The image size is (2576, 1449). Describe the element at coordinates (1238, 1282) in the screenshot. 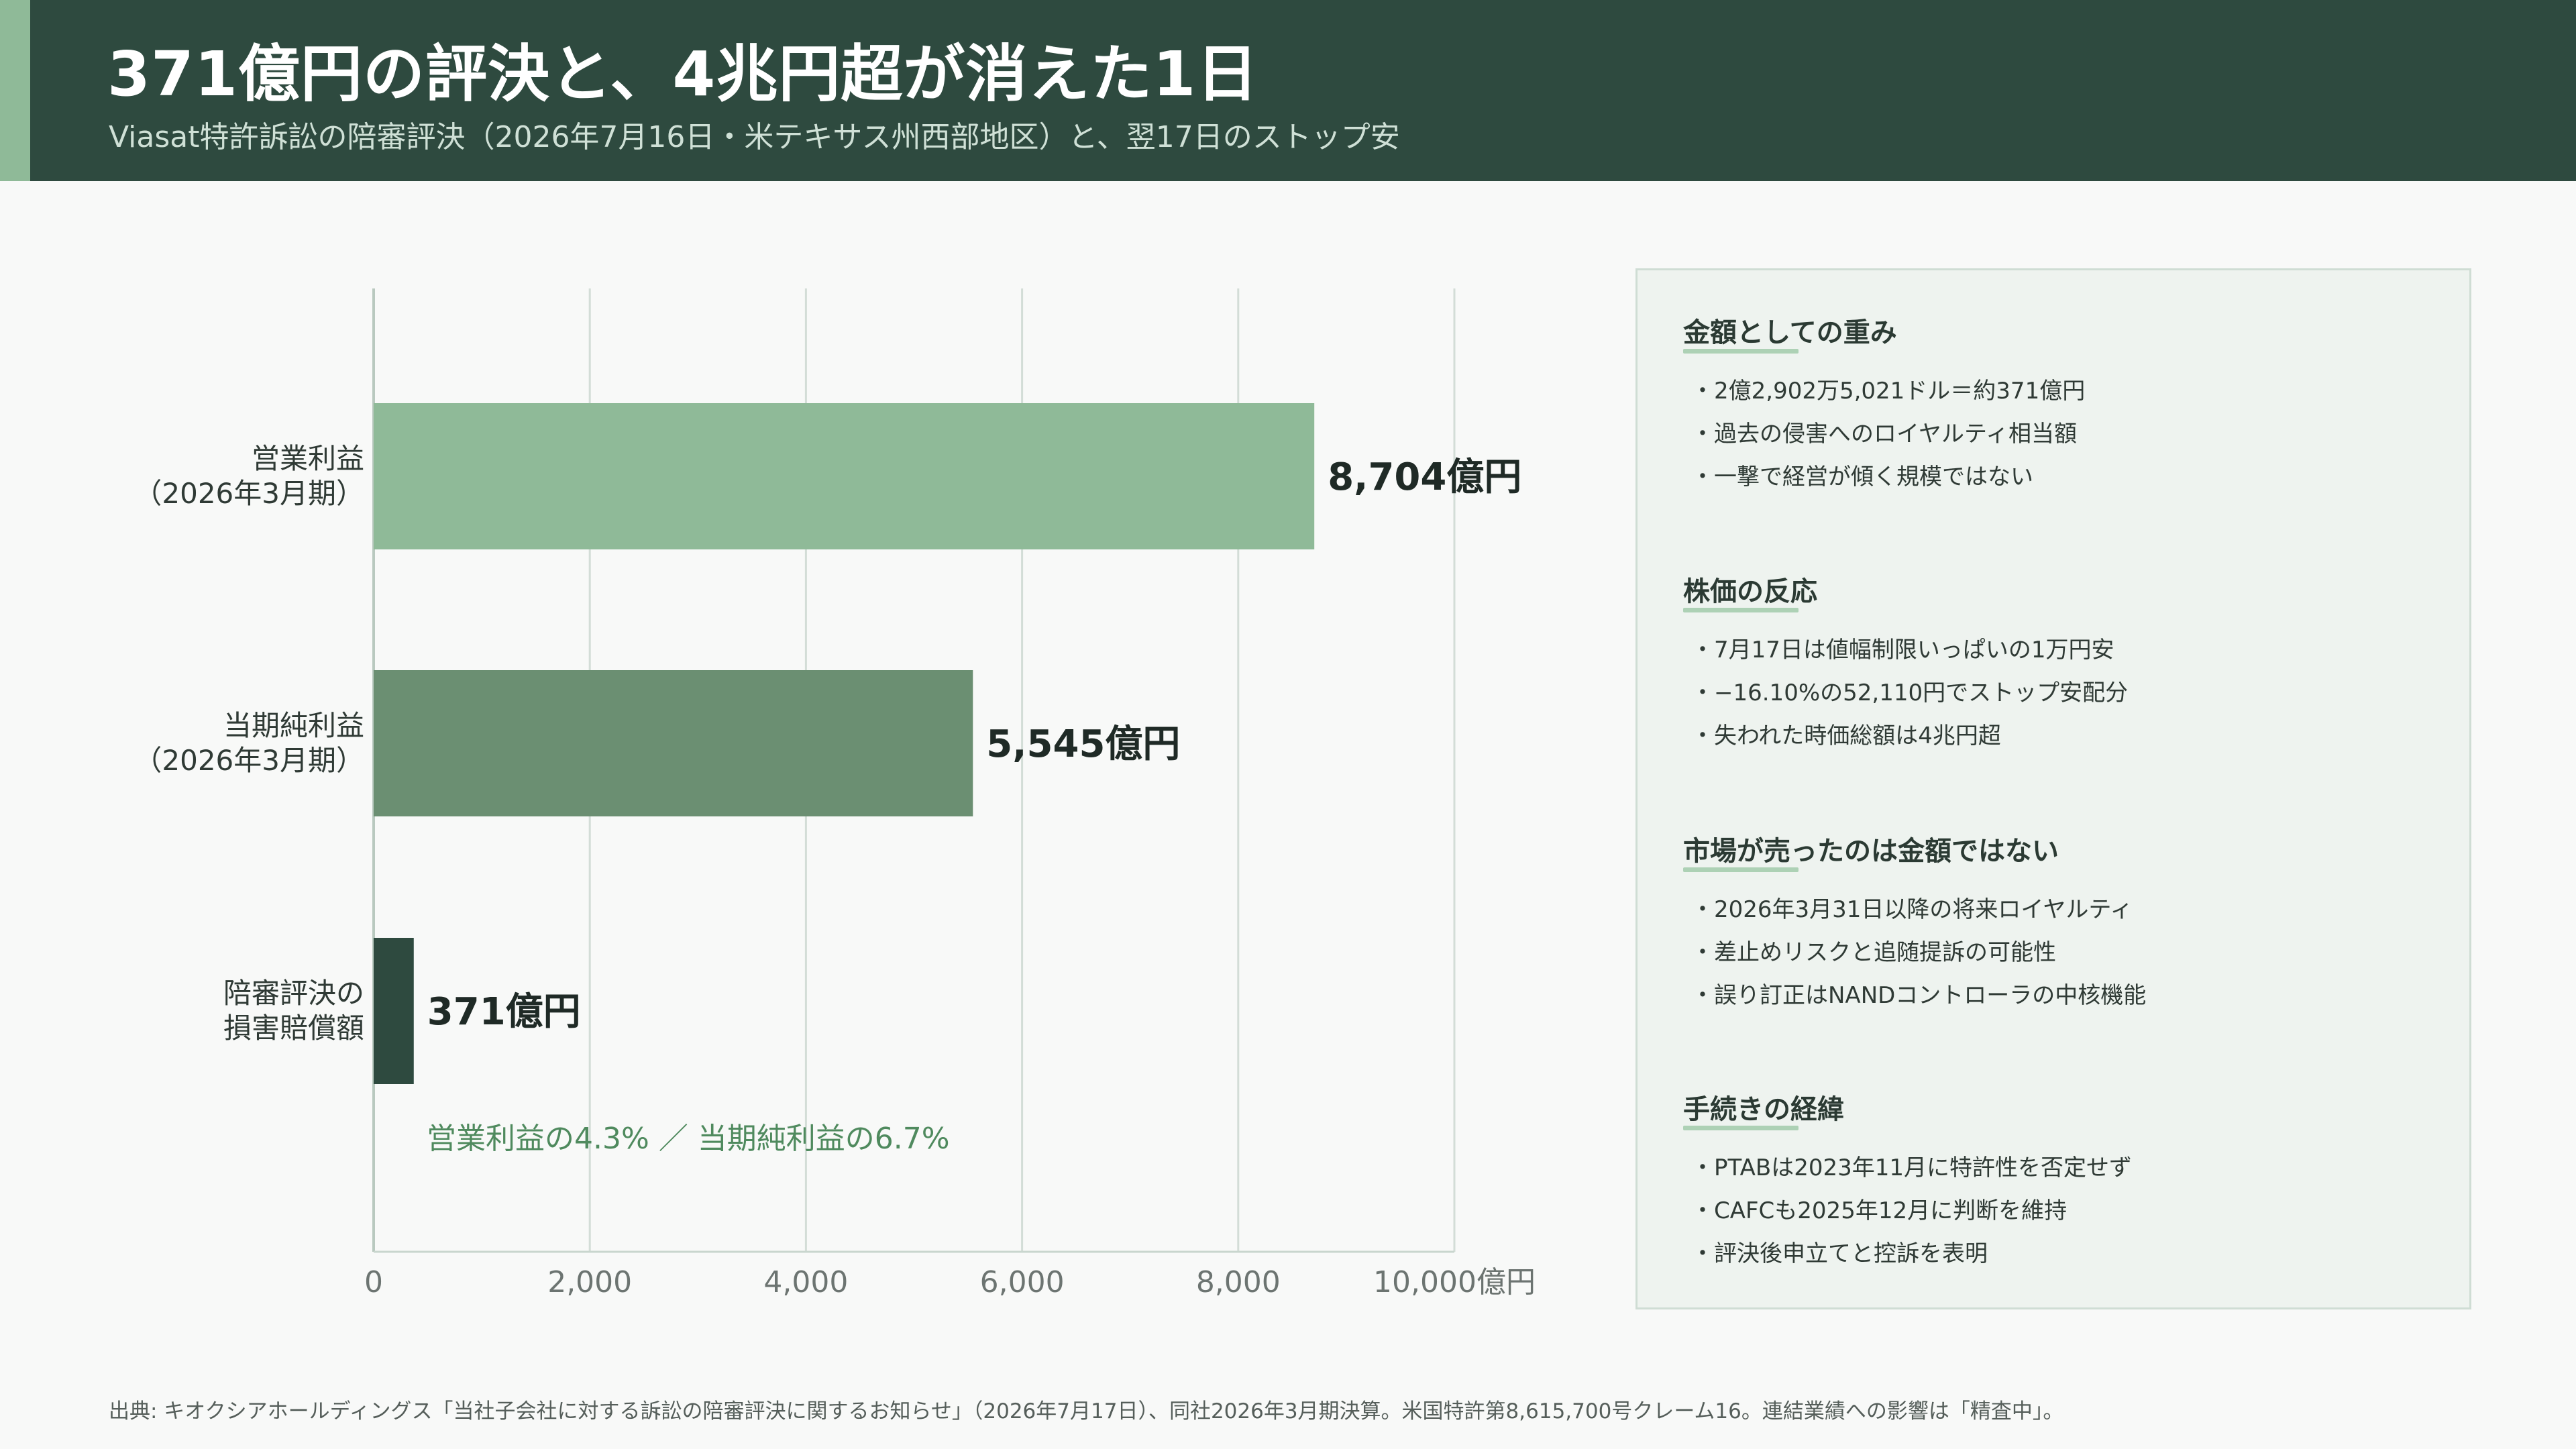

I see `x-tick-label: 8,000` at that location.